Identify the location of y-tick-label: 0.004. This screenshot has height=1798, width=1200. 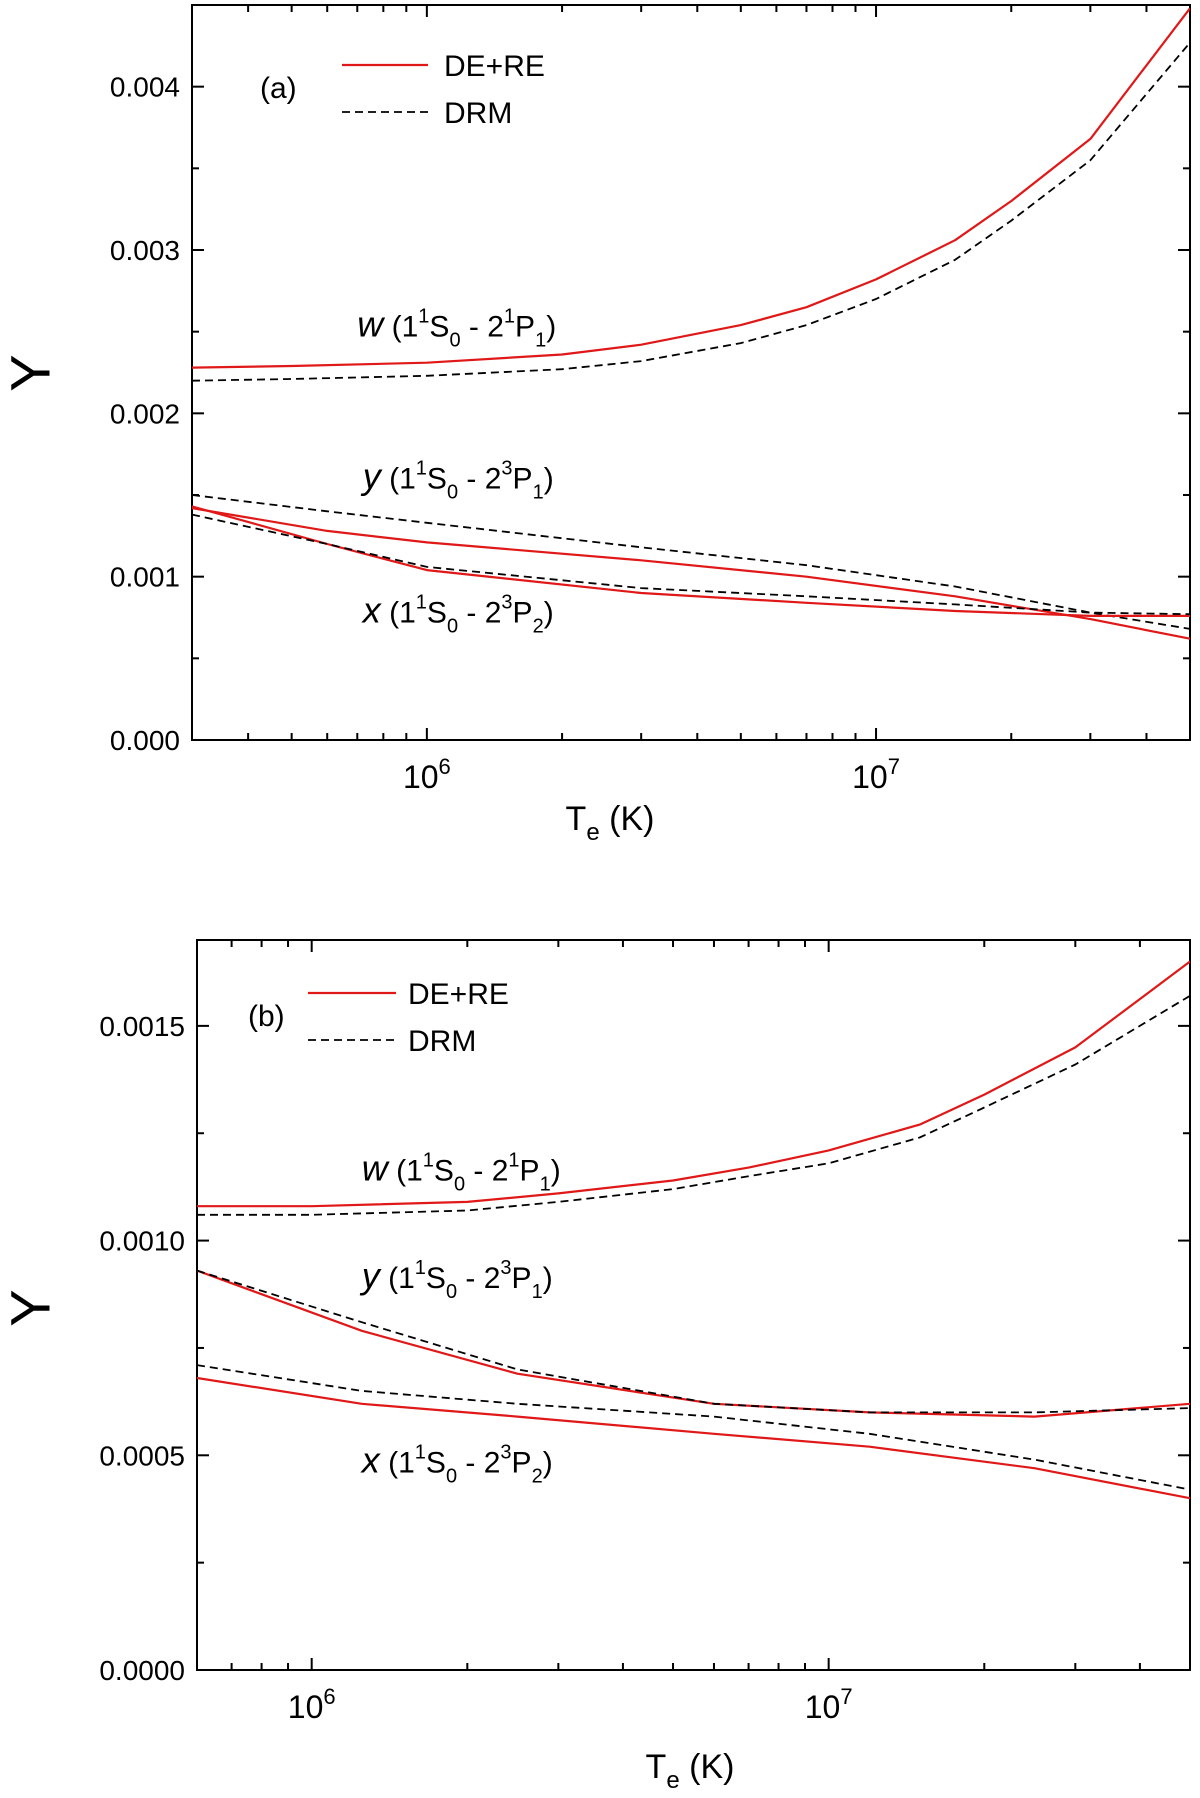
(145, 87).